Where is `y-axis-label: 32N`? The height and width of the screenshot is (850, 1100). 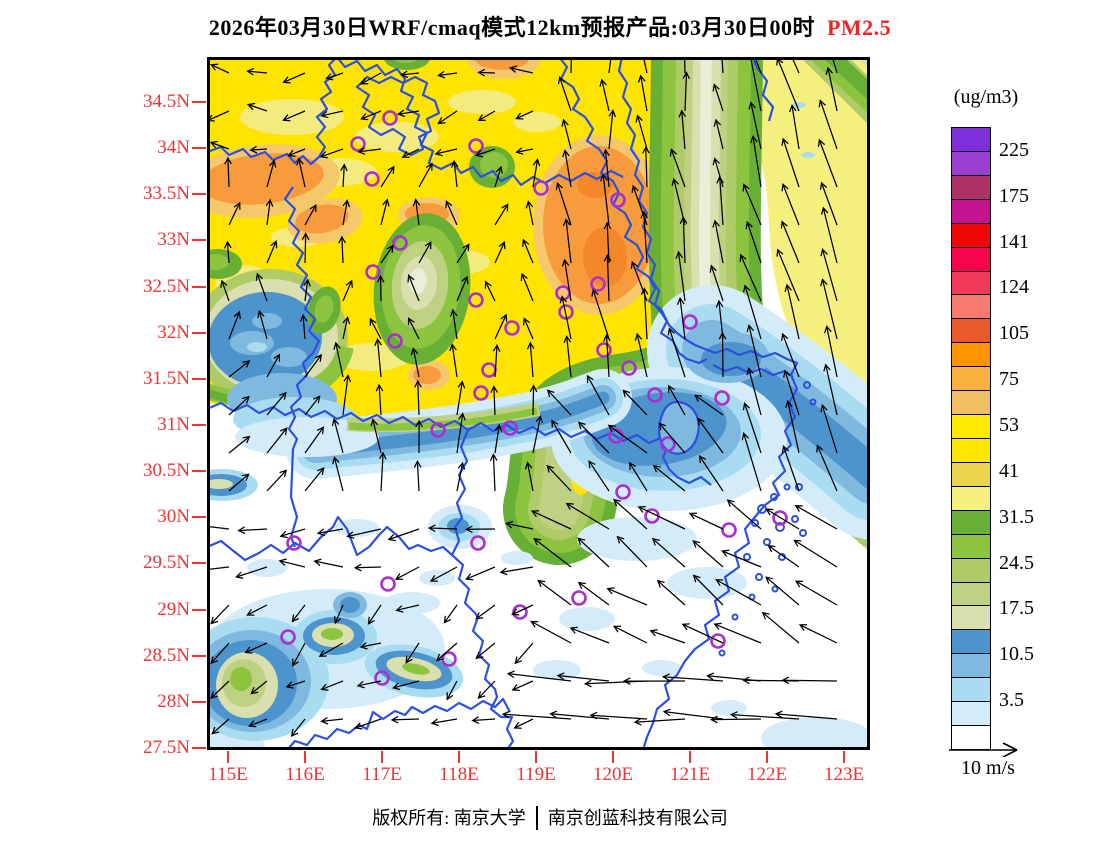
y-axis-label: 32N is located at coordinates (173, 332).